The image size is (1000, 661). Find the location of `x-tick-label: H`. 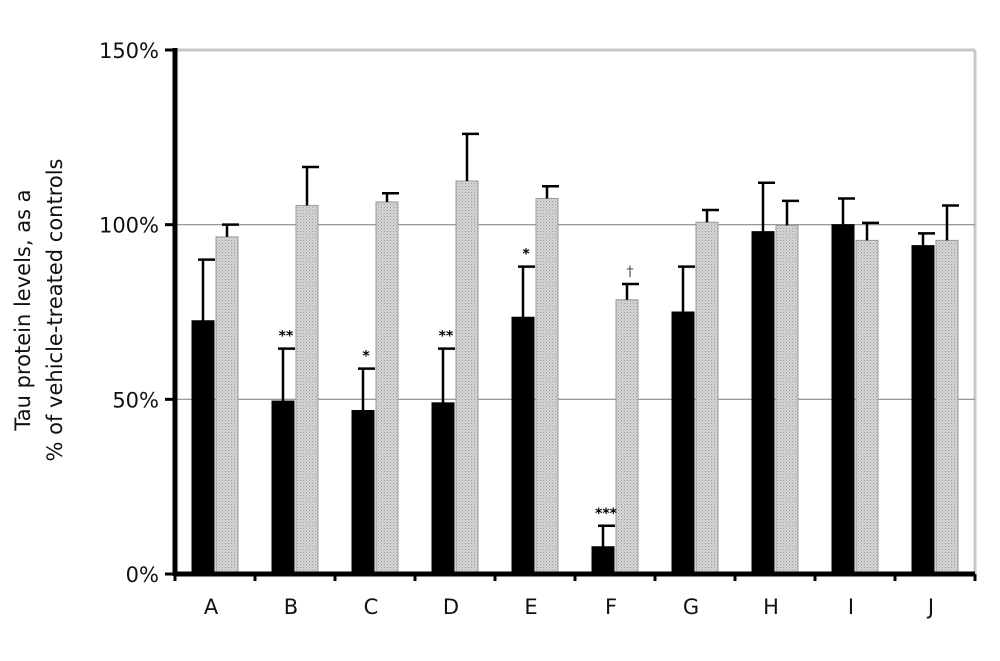

x-tick-label: H is located at coordinates (771, 607).